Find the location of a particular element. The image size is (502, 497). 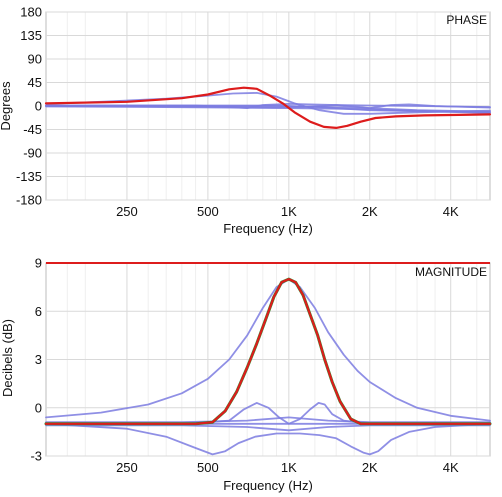

phase-x-axis-label: Frequency (Hz) is located at coordinates (268, 228).